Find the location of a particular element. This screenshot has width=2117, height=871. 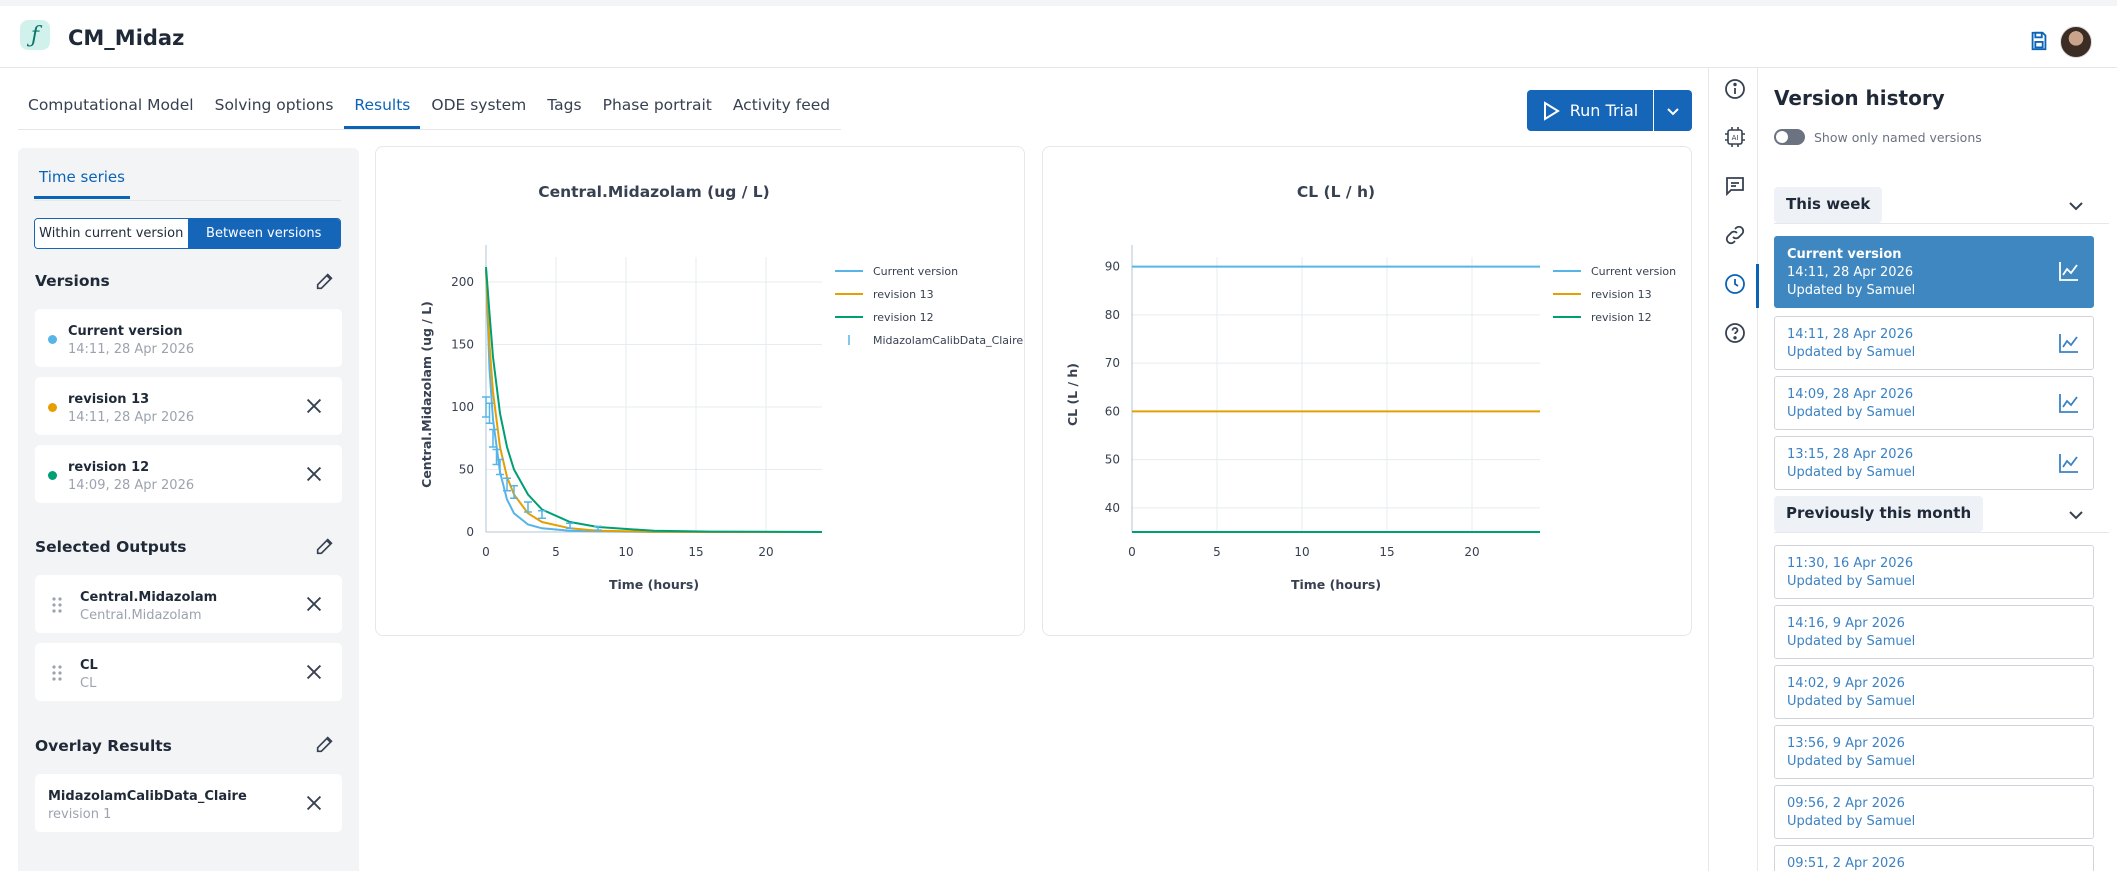

version-item-date: 14:11, 28 Apr 2026 is located at coordinates (1850, 334).